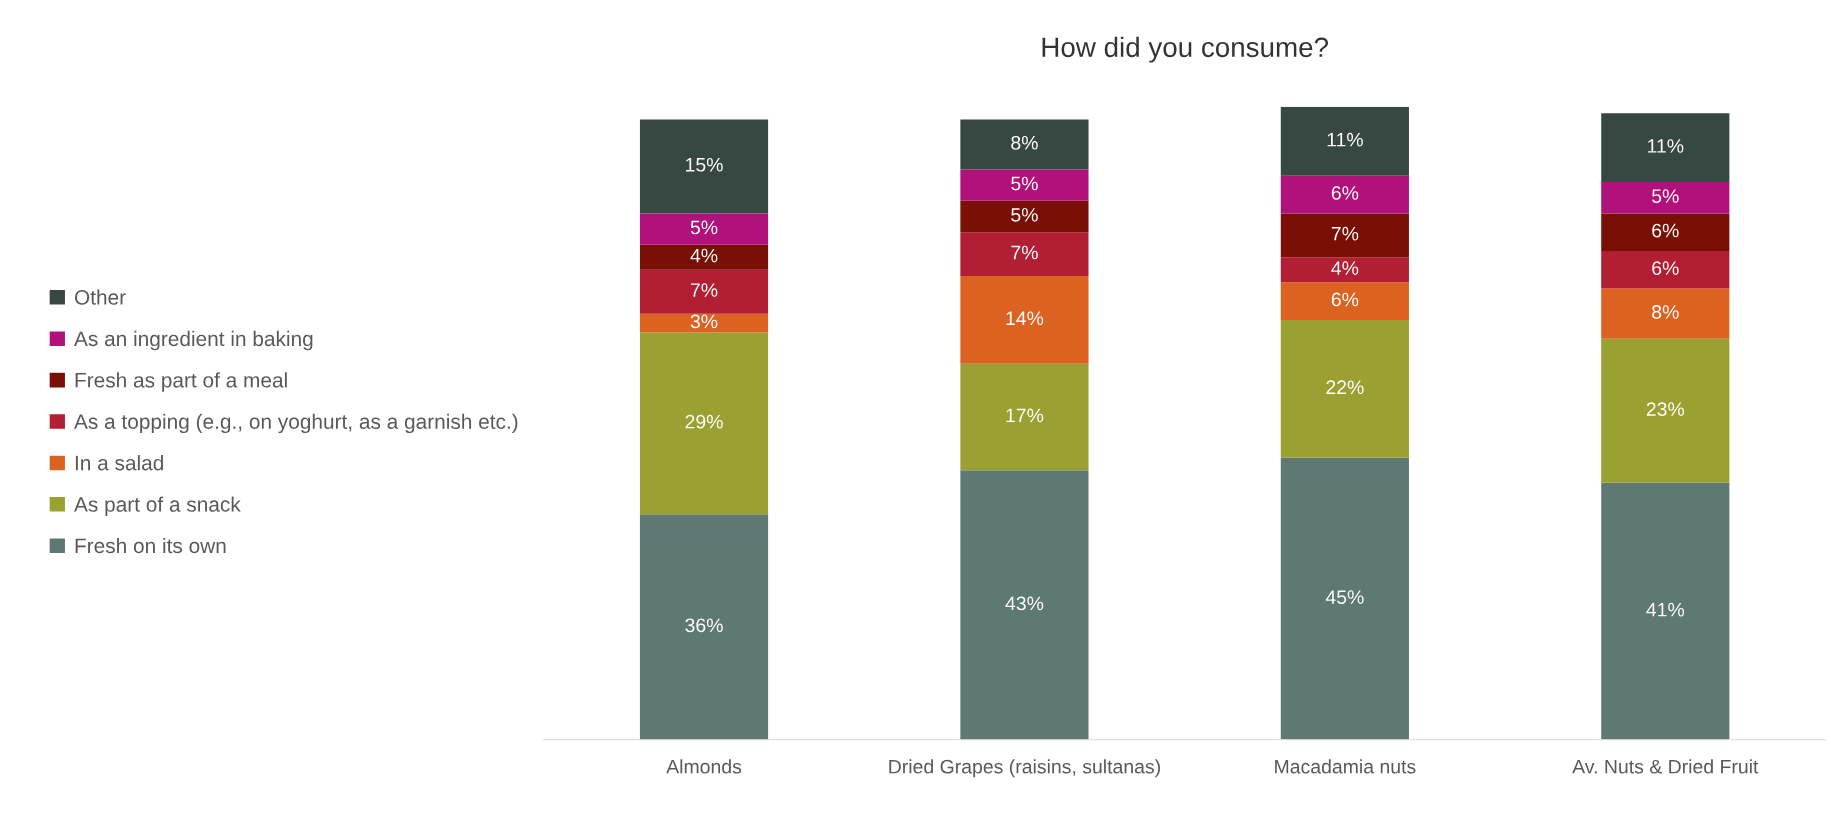 This screenshot has height=822, width=1831. I want to click on chart-title: How did you consume?, so click(1185, 49).